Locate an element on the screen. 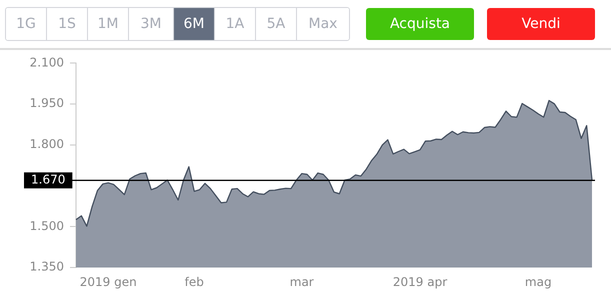 The width and height of the screenshot is (611, 300). ref-line-label: 1.670 is located at coordinates (48, 179).